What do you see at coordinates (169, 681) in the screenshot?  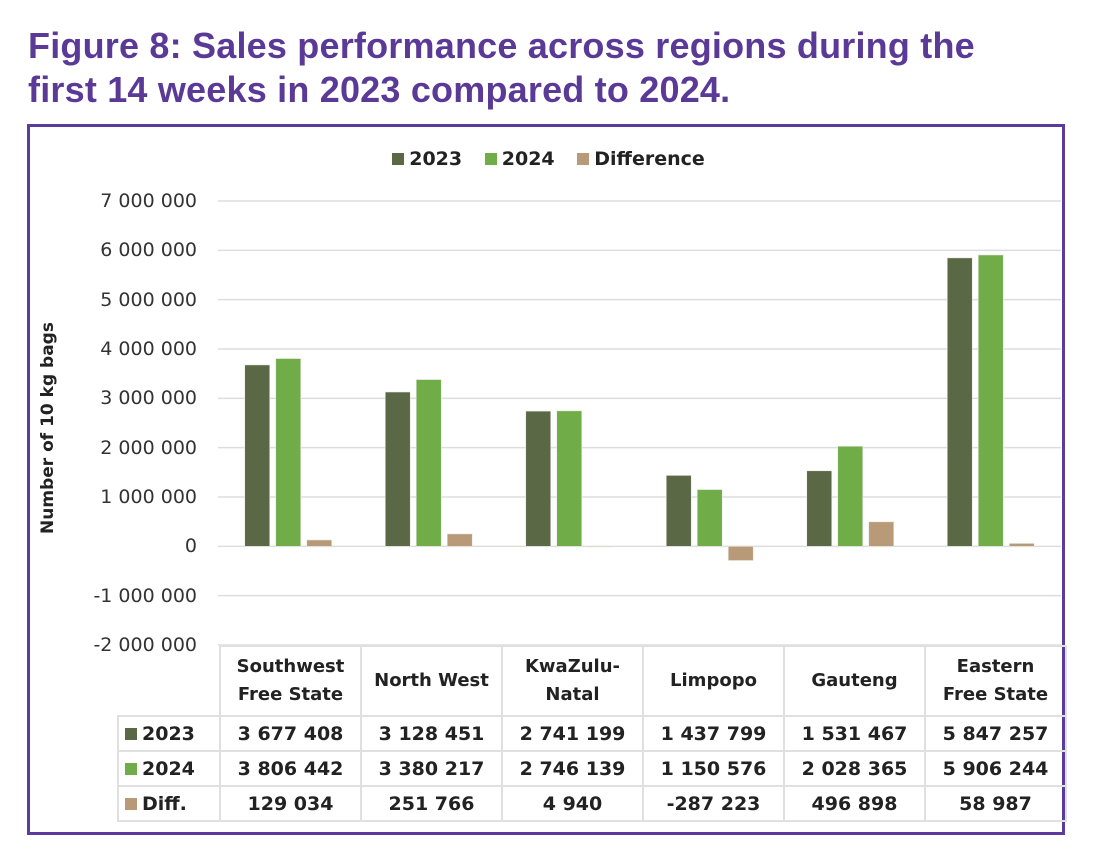 I see `data-table-corner` at bounding box center [169, 681].